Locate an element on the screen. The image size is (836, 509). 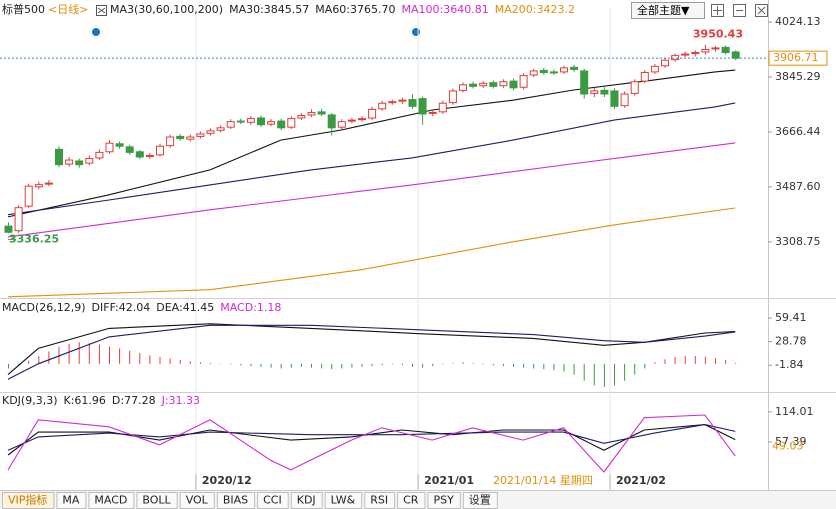
legend-entry: MA60:3765.70 is located at coordinates (355, 9).